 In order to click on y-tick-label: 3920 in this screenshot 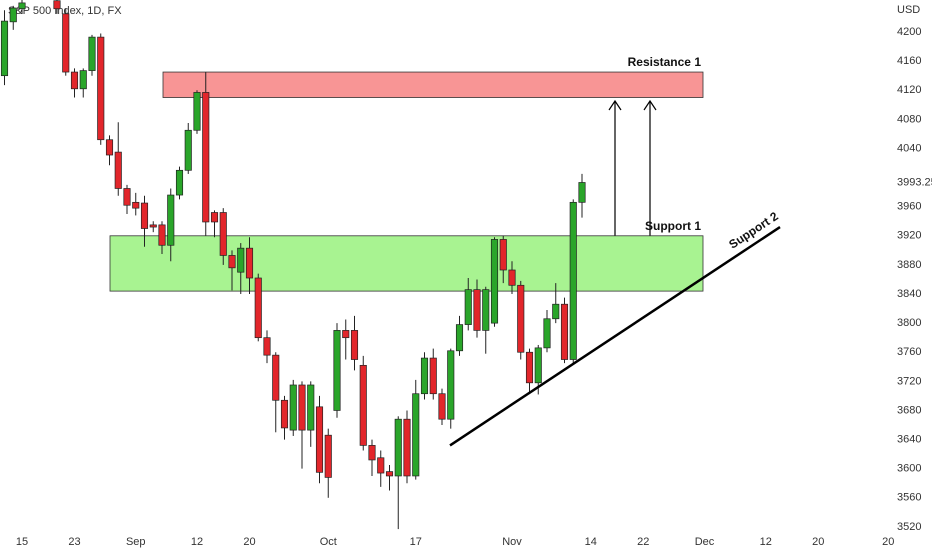, I will do `click(909, 236)`.